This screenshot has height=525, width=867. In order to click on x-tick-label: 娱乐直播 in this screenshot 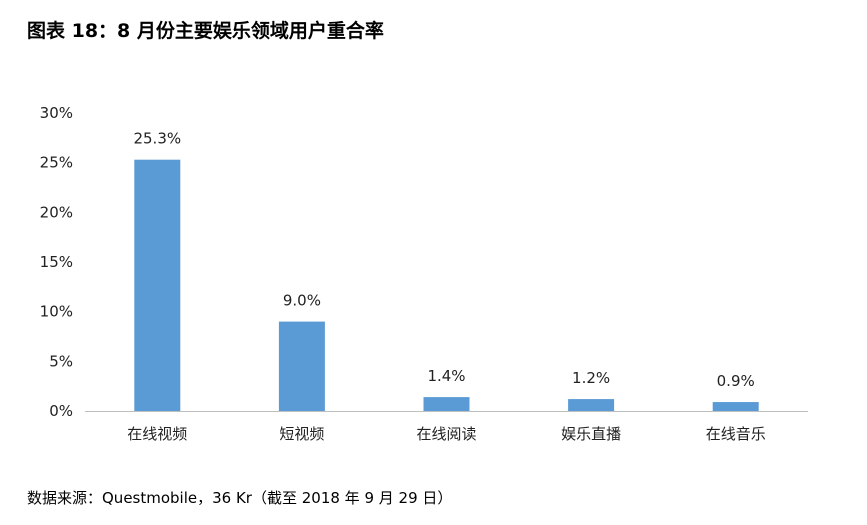, I will do `click(591, 434)`.